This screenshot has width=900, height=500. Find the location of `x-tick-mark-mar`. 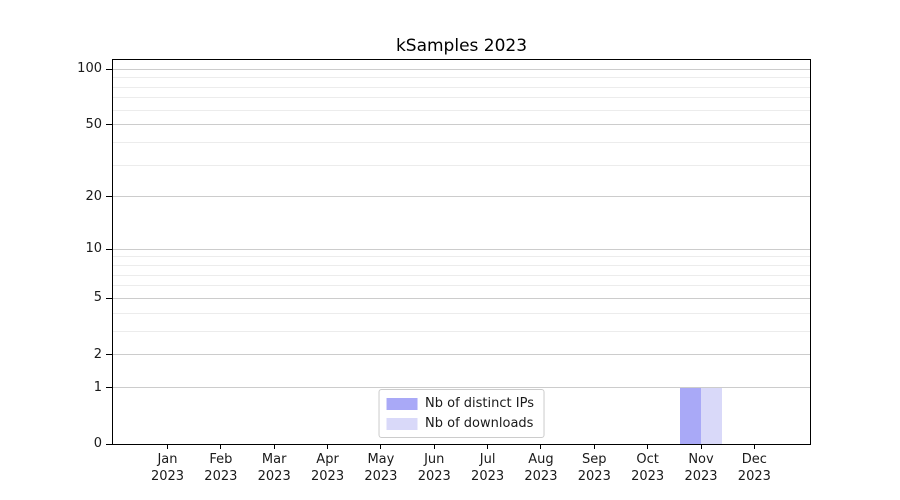

x-tick-mark-mar is located at coordinates (274, 446).